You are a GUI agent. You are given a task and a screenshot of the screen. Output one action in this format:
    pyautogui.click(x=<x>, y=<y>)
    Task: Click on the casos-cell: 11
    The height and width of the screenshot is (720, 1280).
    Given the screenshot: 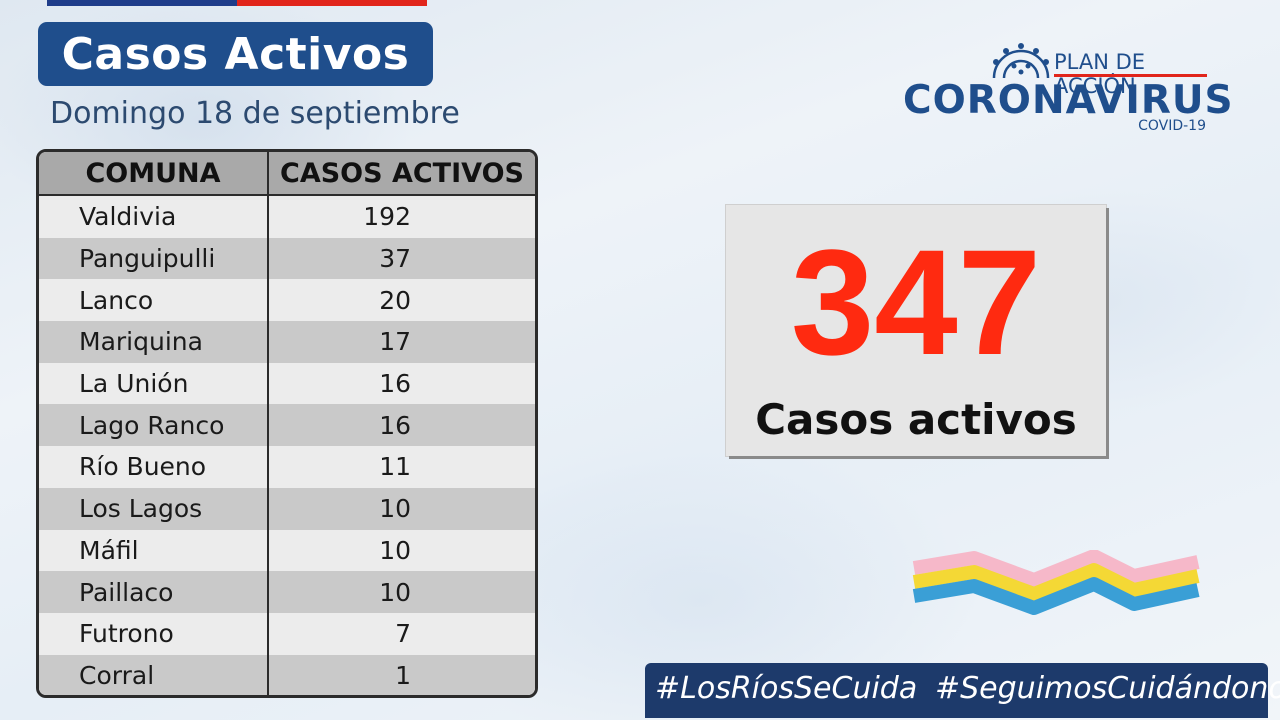 What is the action you would take?
    pyautogui.click(x=401, y=467)
    